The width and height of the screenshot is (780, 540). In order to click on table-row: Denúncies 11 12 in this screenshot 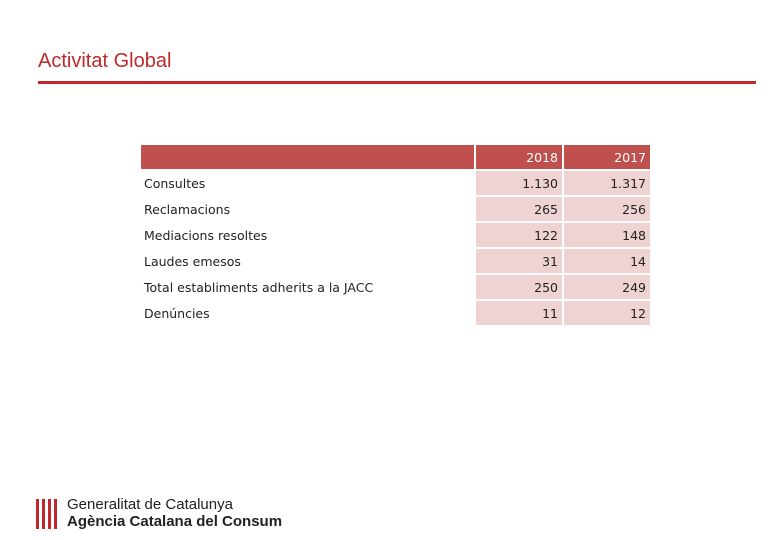, I will do `click(395, 314)`.